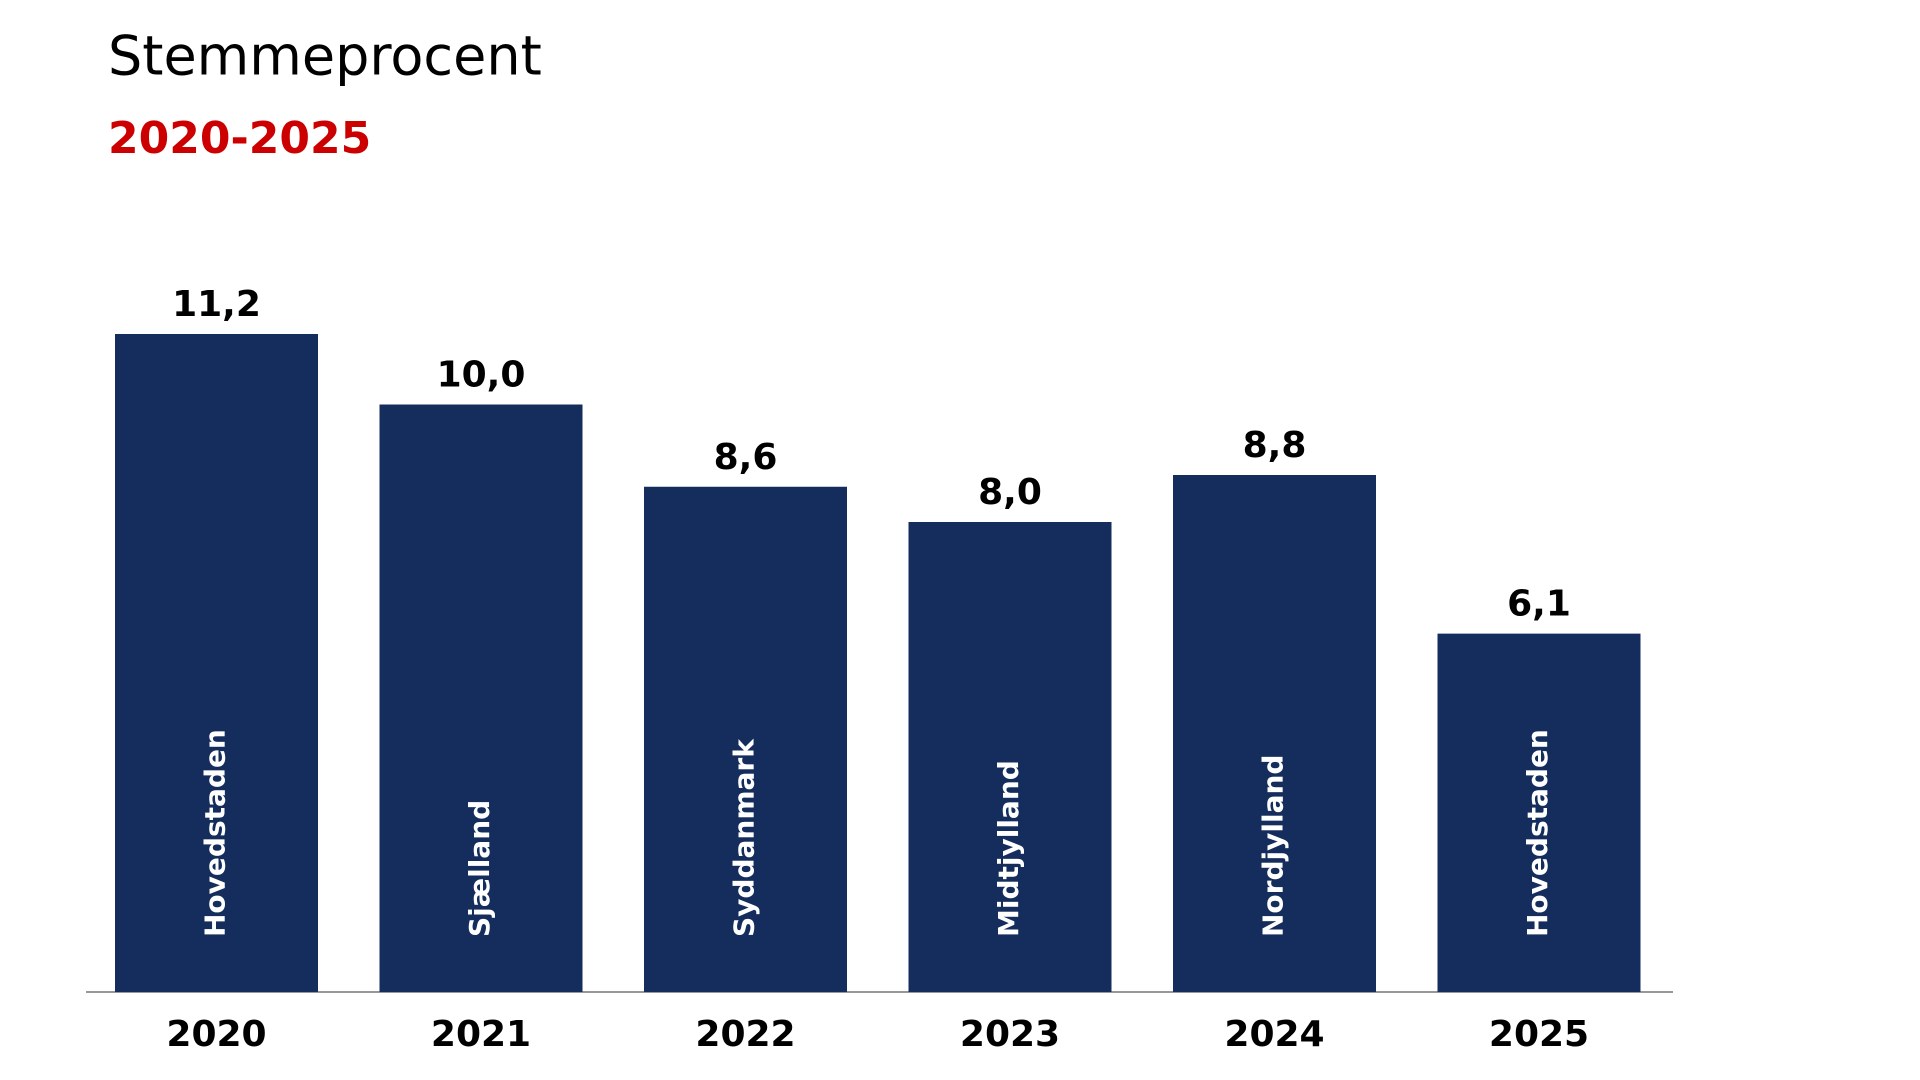 This screenshot has width=1920, height=1080. What do you see at coordinates (325, 56) in the screenshot?
I see `chart-title: Stemmeprocent` at bounding box center [325, 56].